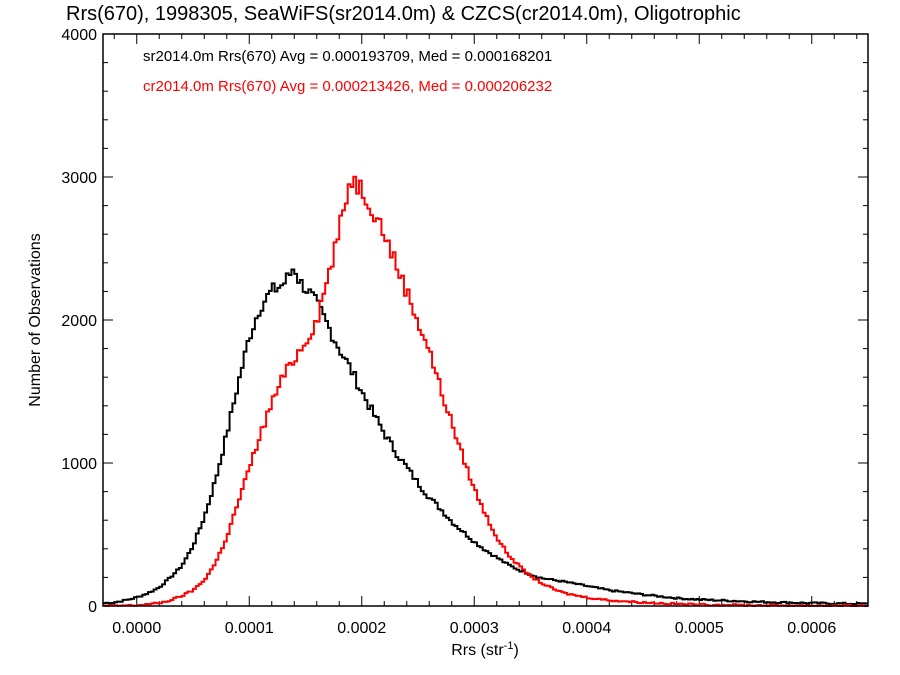 This screenshot has height=675, width=900. I want to click on y-axis-label: Number of Observations, so click(35, 319).